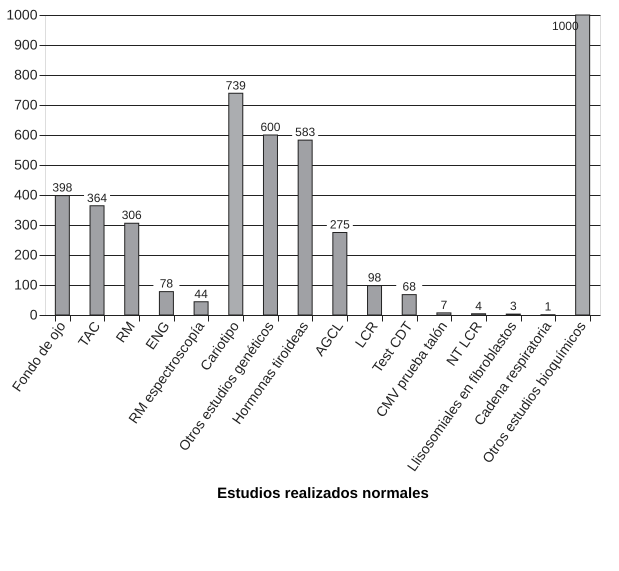  What do you see at coordinates (34, 314) in the screenshot?
I see `y-tick-label: 0` at bounding box center [34, 314].